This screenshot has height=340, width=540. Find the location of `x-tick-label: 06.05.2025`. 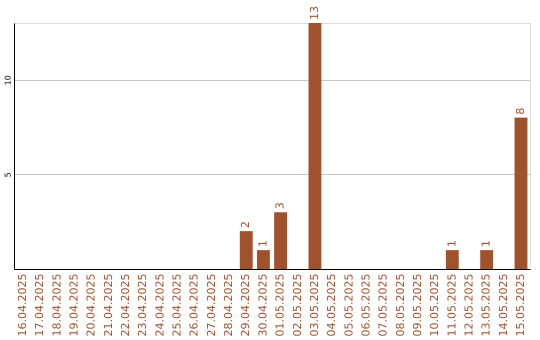

x-tick-label: 06.05.2025 is located at coordinates (365, 305).